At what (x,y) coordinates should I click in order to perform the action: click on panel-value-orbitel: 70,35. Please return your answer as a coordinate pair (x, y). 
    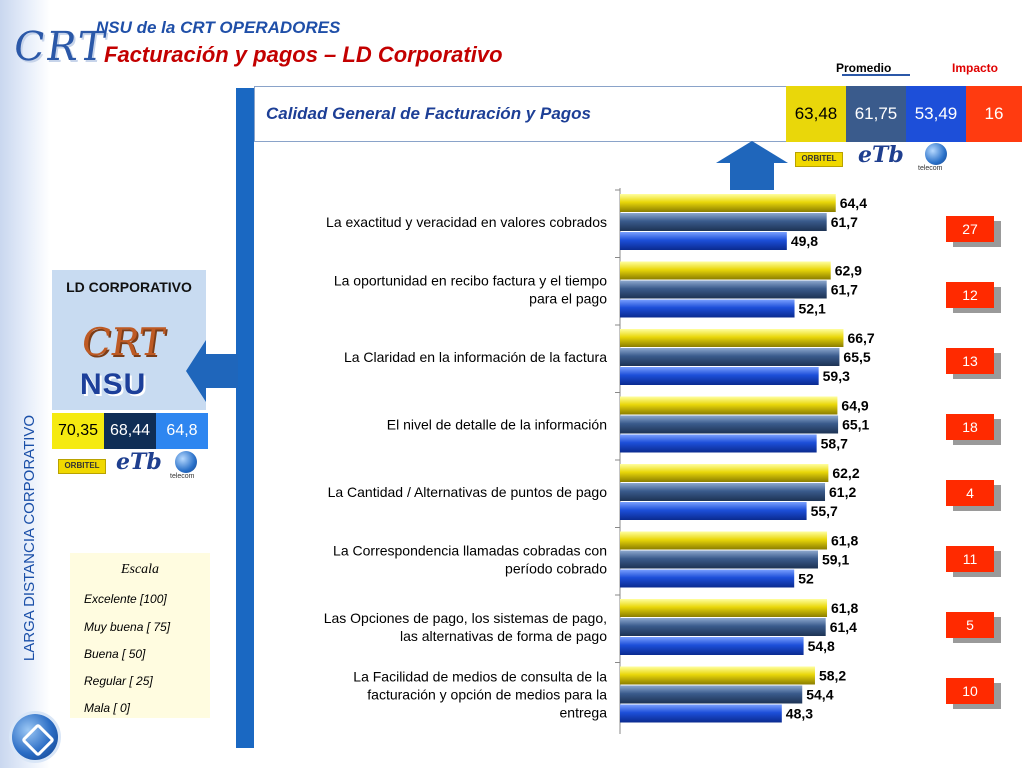
    Looking at the image, I should click on (78, 431).